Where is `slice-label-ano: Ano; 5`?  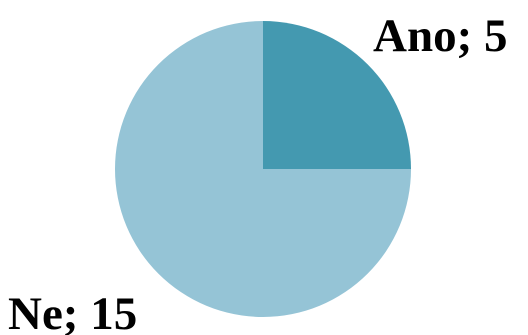
slice-label-ano: Ano; 5 is located at coordinates (440, 36).